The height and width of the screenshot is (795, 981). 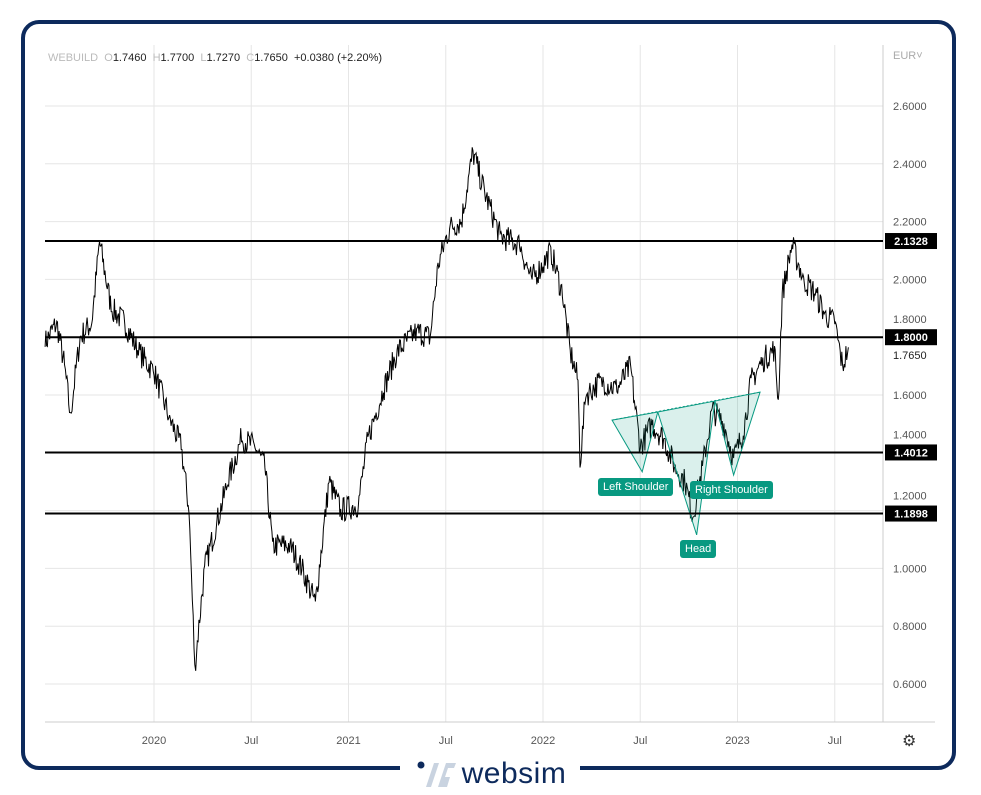 I want to click on y-tick-label: 1.8000, so click(x=910, y=320).